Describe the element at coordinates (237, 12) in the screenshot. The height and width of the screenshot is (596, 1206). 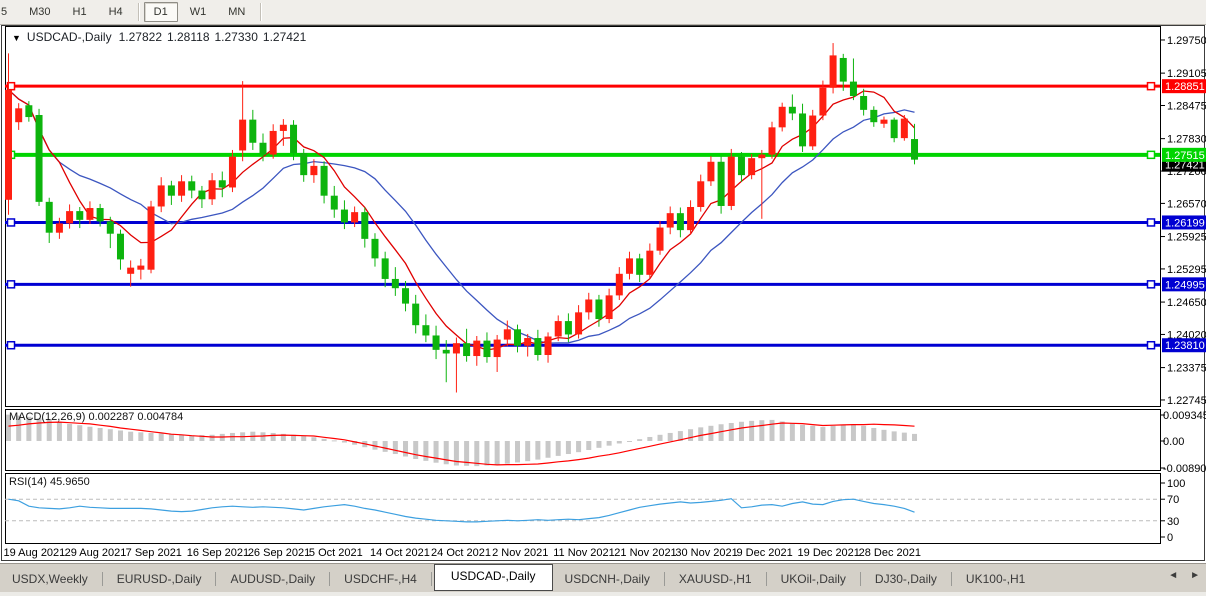
I see `timeframe-button-mn: MN` at that location.